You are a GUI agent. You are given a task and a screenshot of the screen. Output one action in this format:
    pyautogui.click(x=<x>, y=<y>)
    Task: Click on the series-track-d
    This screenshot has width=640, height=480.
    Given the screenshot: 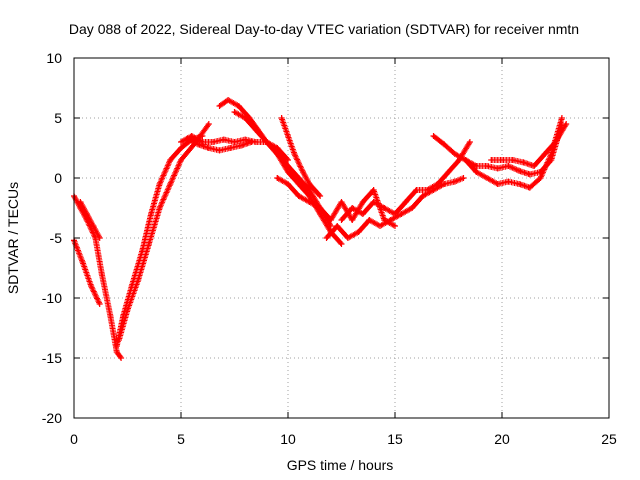 What is the action you would take?
    pyautogui.click(x=159, y=241)
    